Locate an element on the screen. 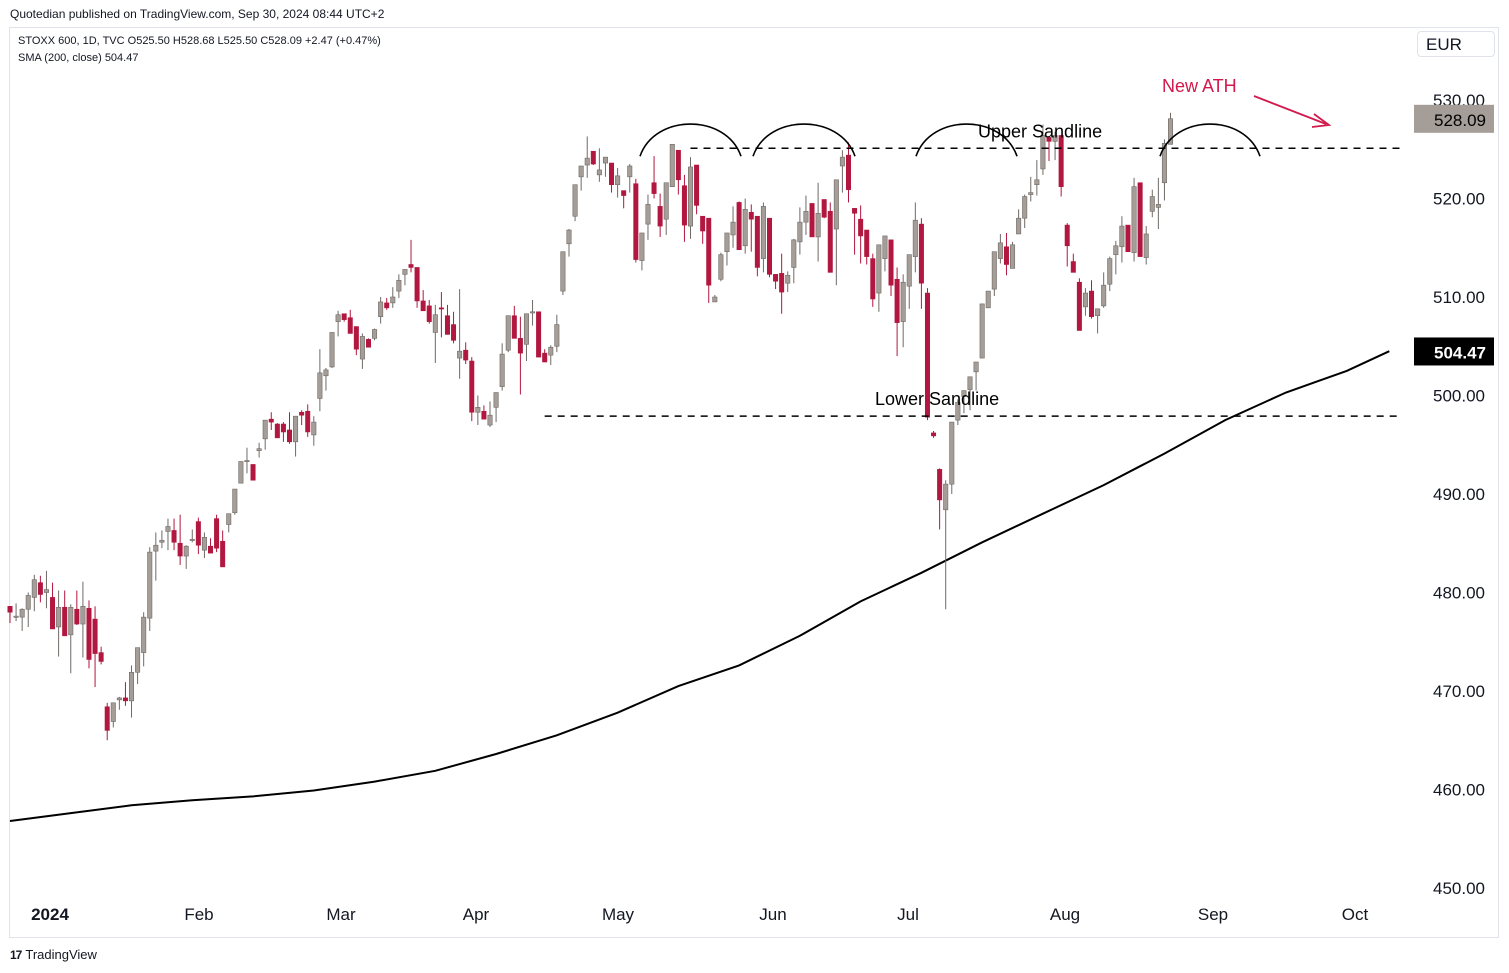  currency-button: EUR is located at coordinates (1456, 44).